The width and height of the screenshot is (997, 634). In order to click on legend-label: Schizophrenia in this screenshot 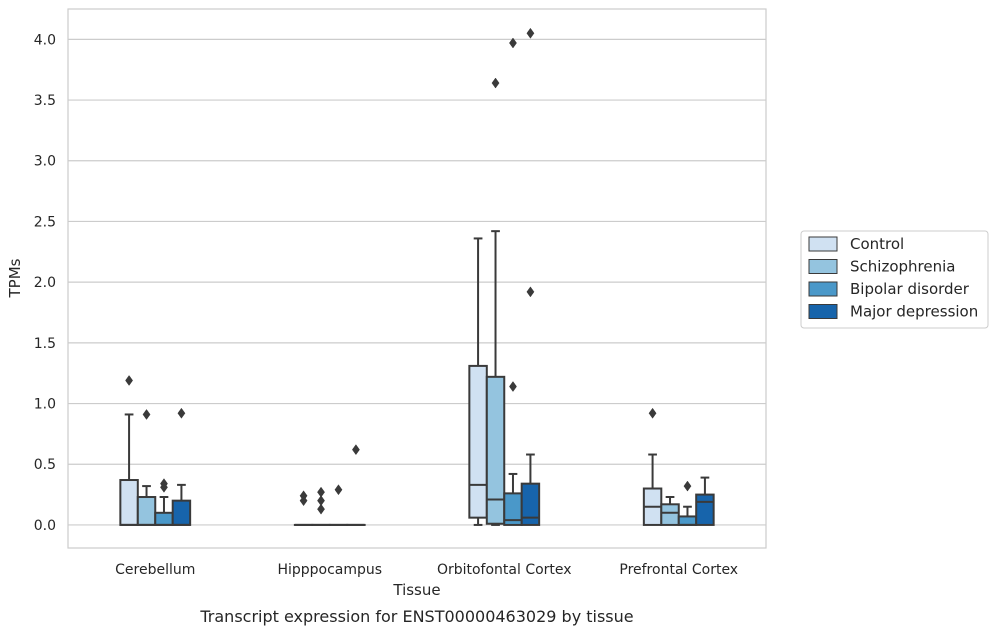, I will do `click(902, 267)`.